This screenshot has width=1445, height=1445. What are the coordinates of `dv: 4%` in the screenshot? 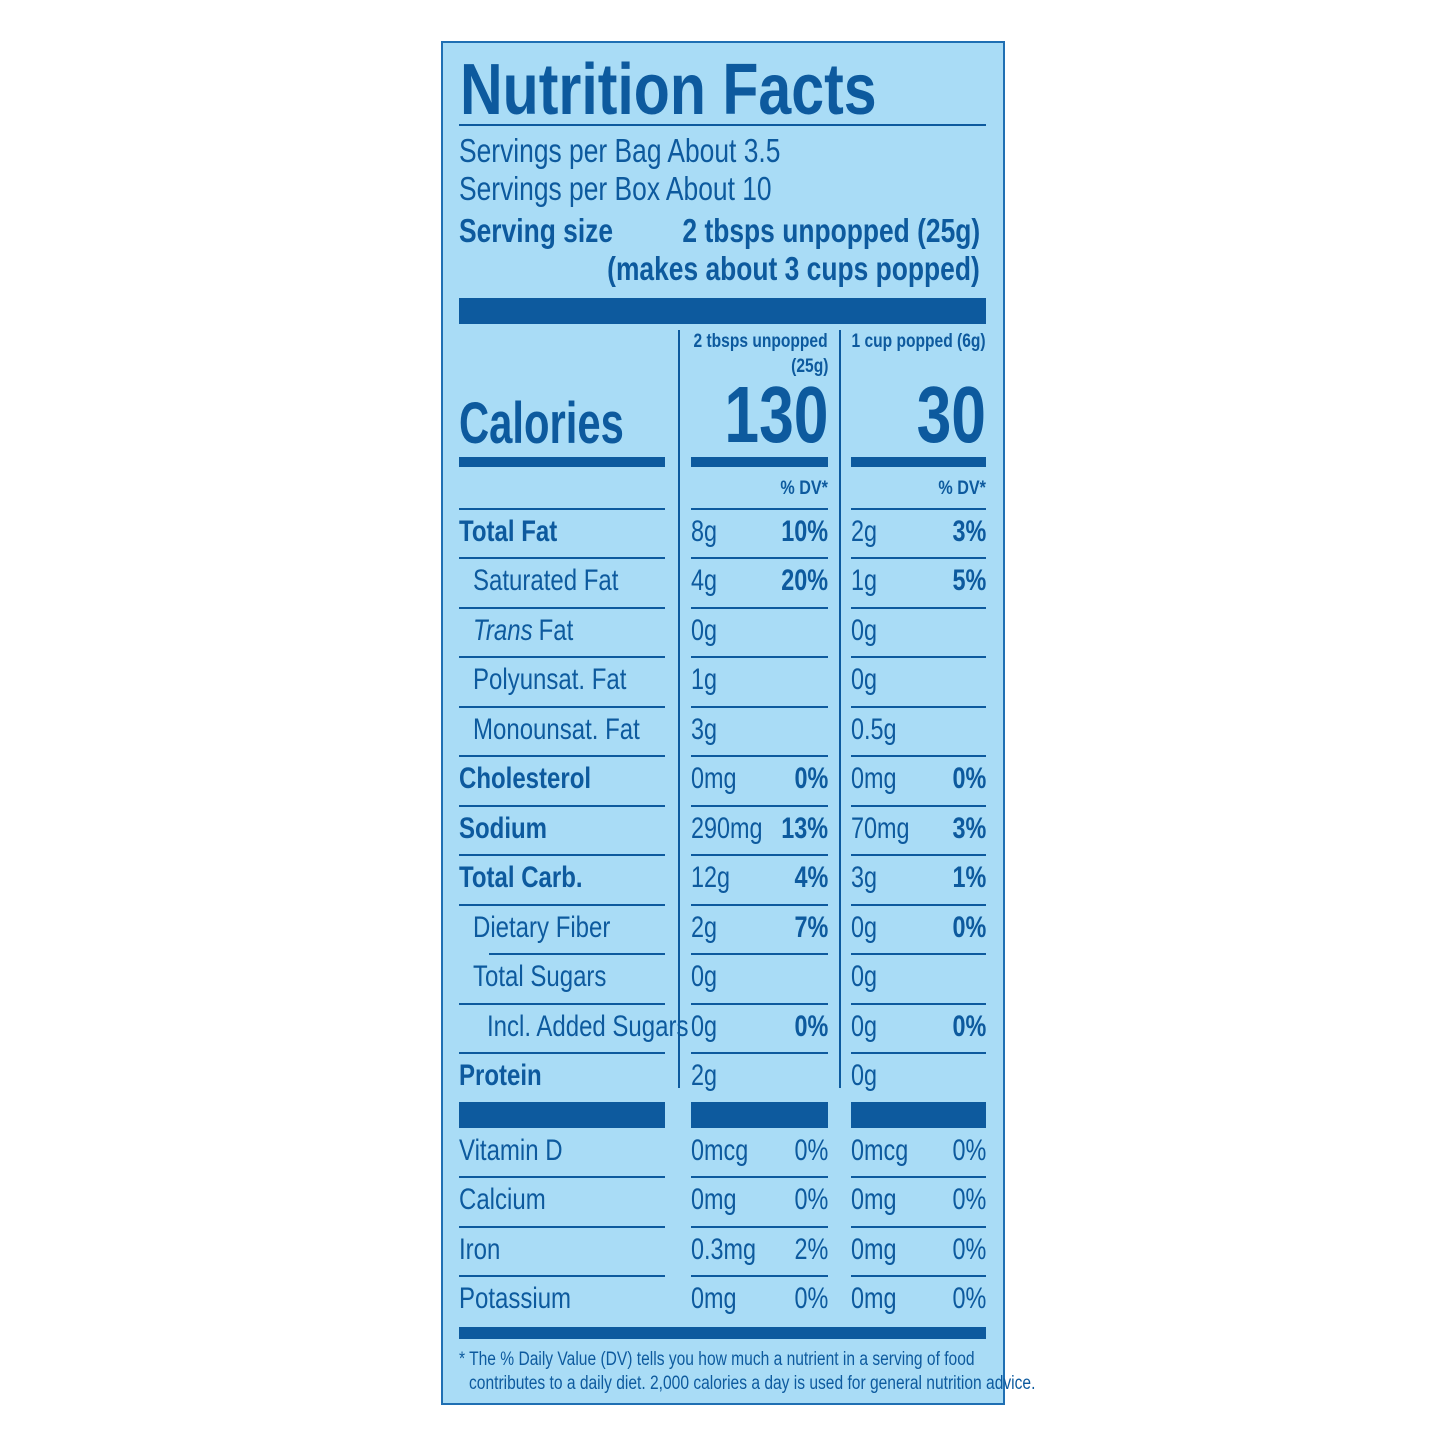 It's located at (811, 877).